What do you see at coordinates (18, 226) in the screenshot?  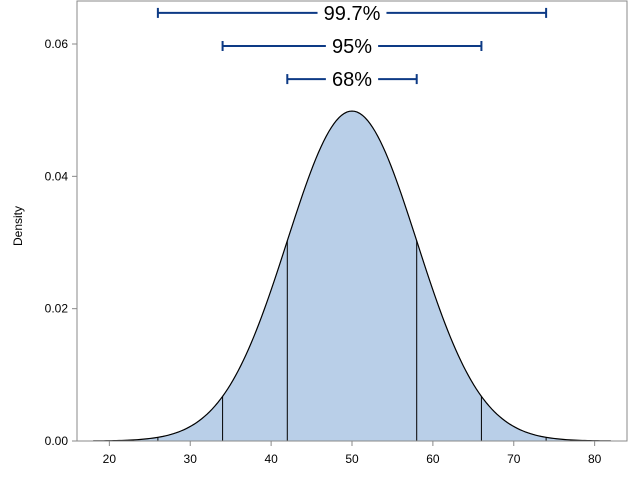 I see `y-axis-label: Density` at bounding box center [18, 226].